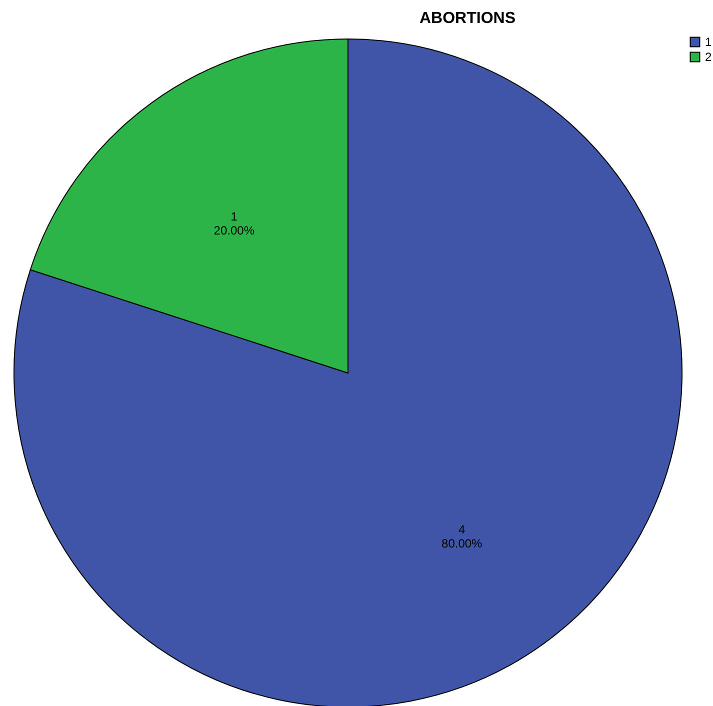 The height and width of the screenshot is (706, 713). What do you see at coordinates (468, 18) in the screenshot?
I see `chart-title: ABORTIONS` at bounding box center [468, 18].